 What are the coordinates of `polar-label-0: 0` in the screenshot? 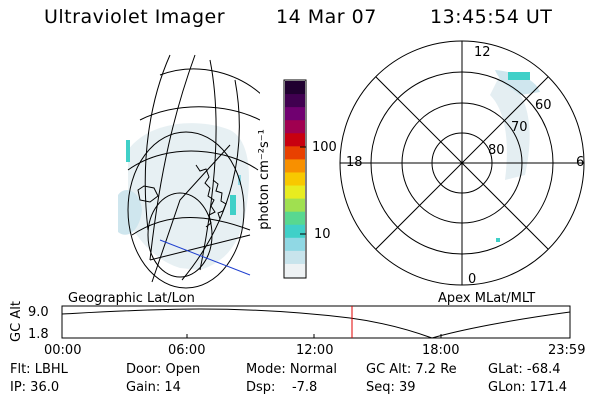 It's located at (472, 279).